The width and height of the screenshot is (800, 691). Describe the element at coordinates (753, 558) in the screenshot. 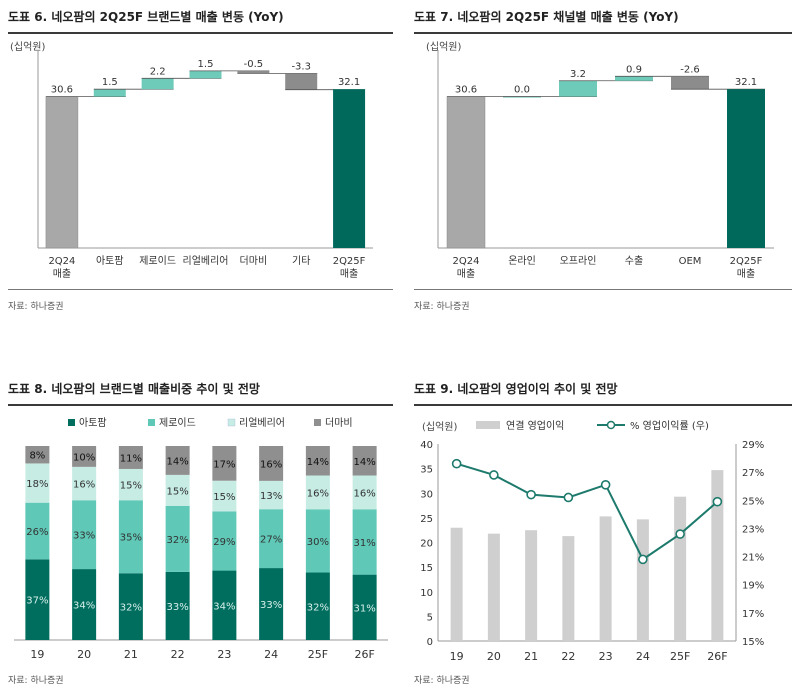

I see `y2-tick-label: 21%` at that location.